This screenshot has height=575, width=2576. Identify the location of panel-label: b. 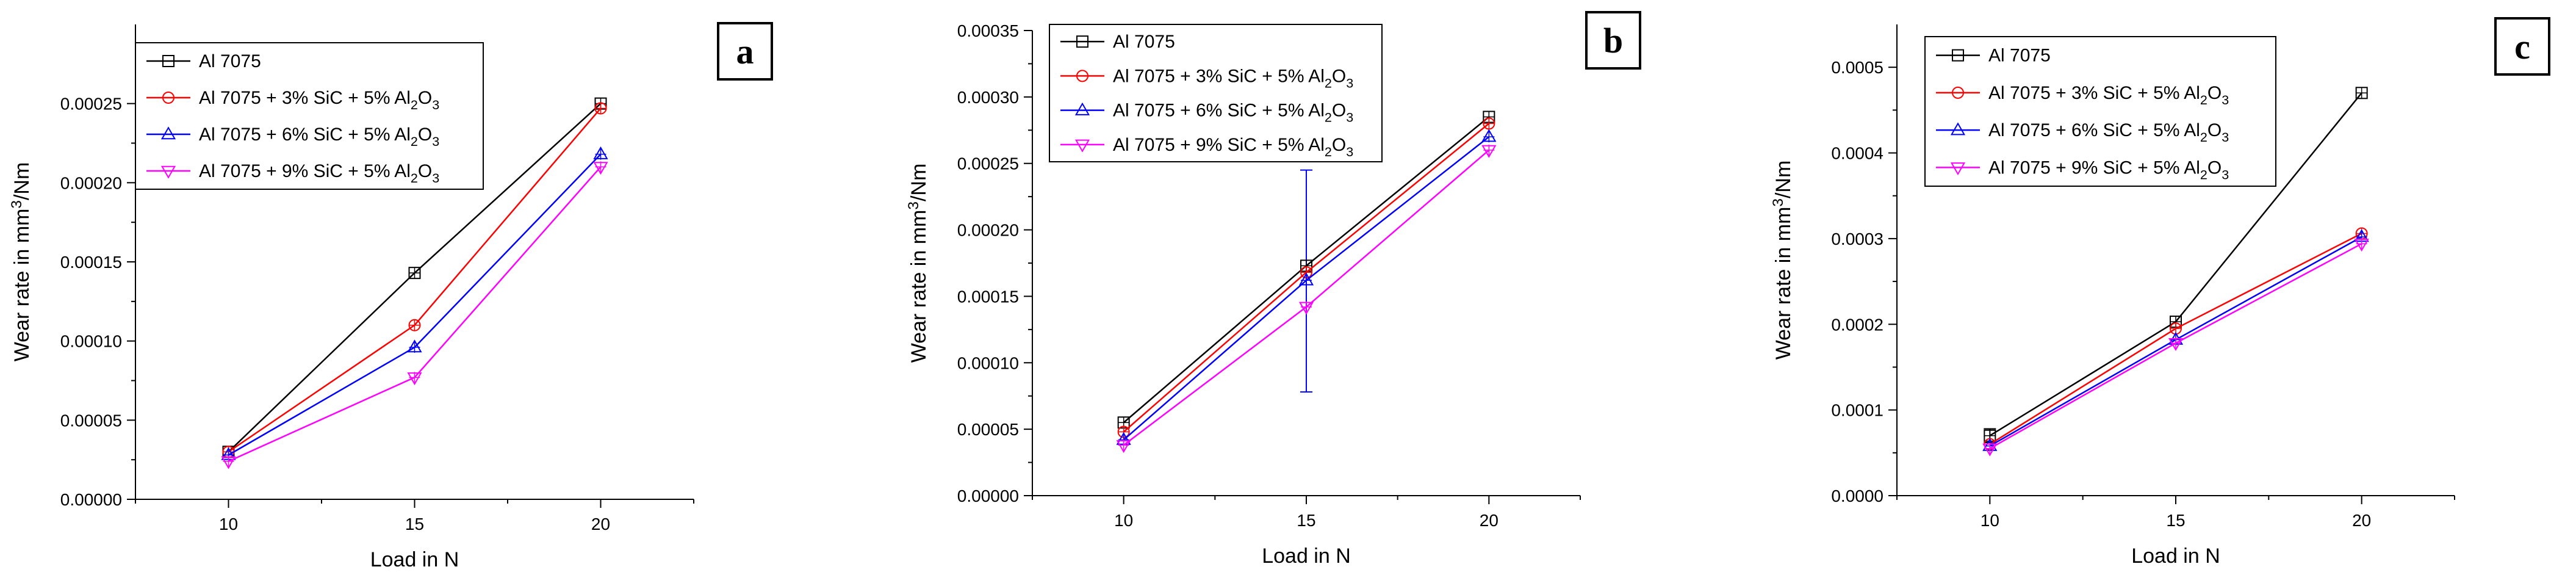
(1613, 40).